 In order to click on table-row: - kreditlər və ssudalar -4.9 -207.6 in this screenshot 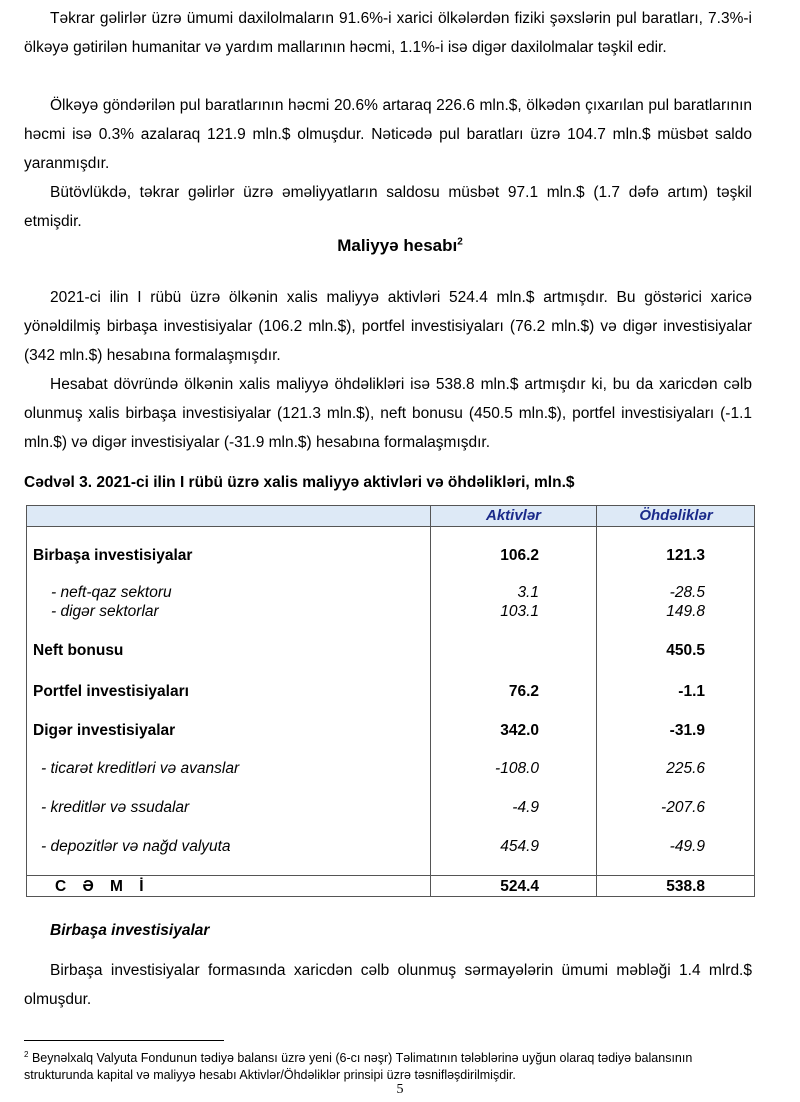, I will do `click(373, 807)`.